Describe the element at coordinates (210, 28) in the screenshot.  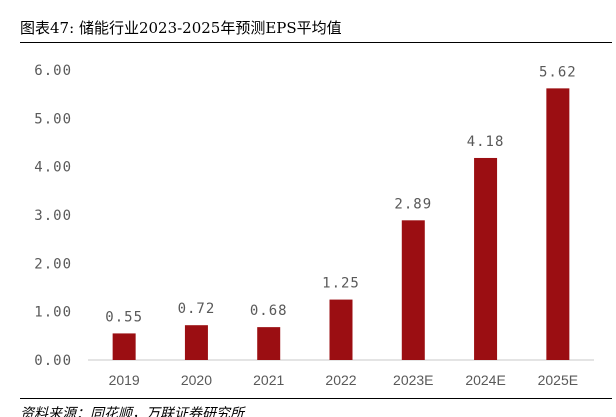
I see `figure-title: 储能行业2023-2025年预测EPS平均值` at that location.